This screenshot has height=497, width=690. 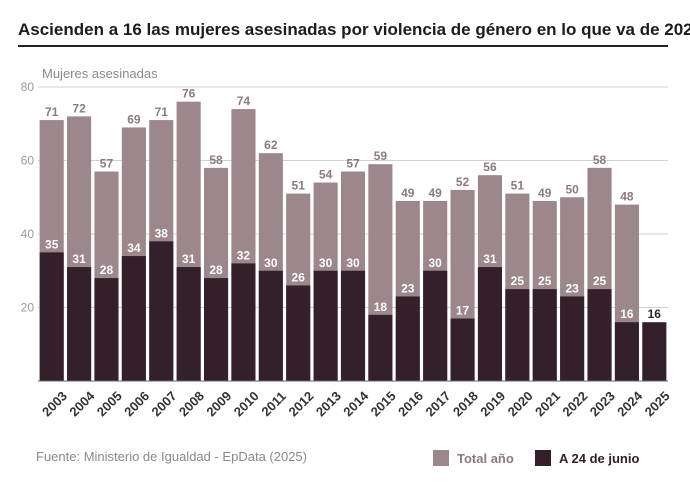 What do you see at coordinates (463, 182) in the screenshot?
I see `data-label-total: 52` at bounding box center [463, 182].